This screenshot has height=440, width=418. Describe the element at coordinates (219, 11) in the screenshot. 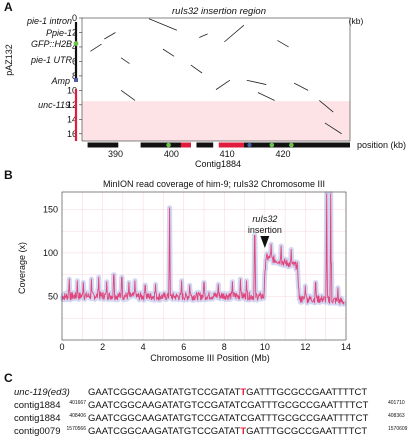

I see `panel-a-title: ruIs32 insertion region` at that location.